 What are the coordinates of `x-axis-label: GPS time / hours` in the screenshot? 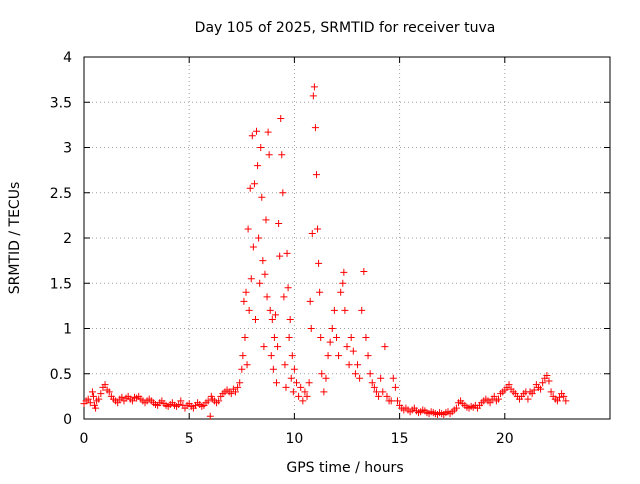 It's located at (344, 468).